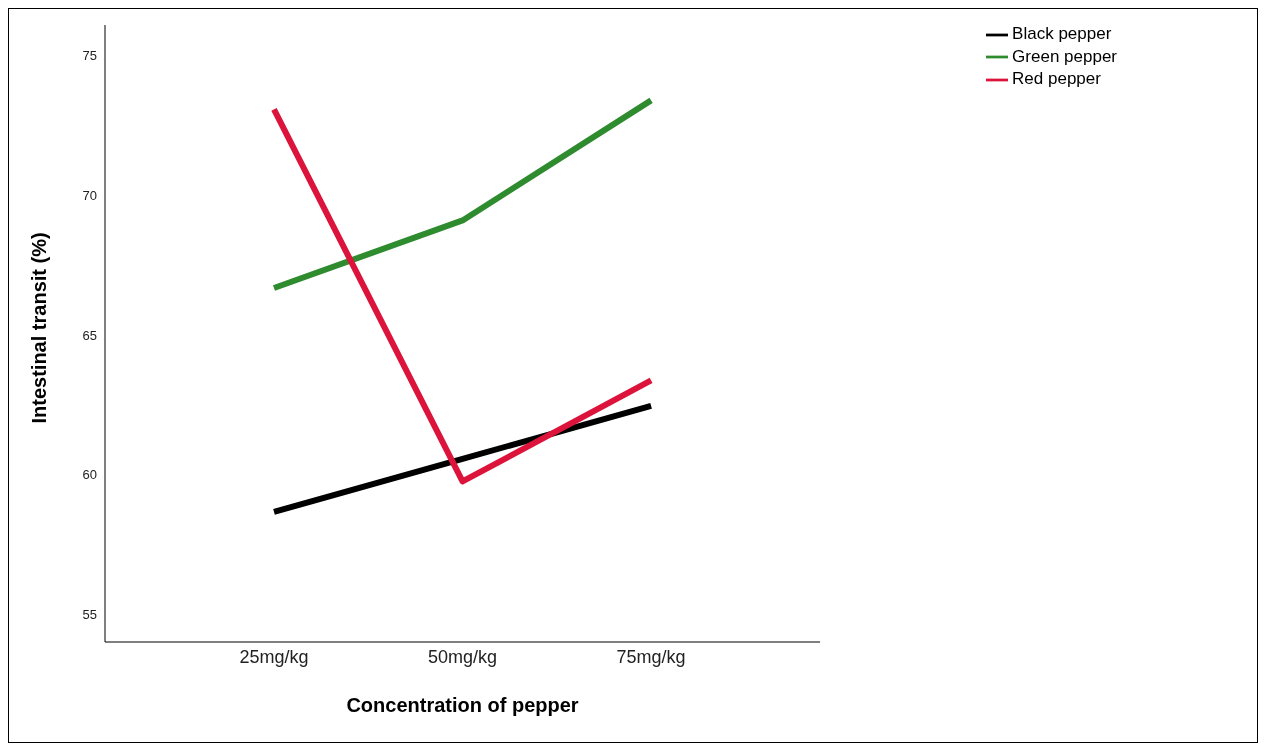  What do you see at coordinates (462, 705) in the screenshot?
I see `x-axis-title: Concentration of pepper` at bounding box center [462, 705].